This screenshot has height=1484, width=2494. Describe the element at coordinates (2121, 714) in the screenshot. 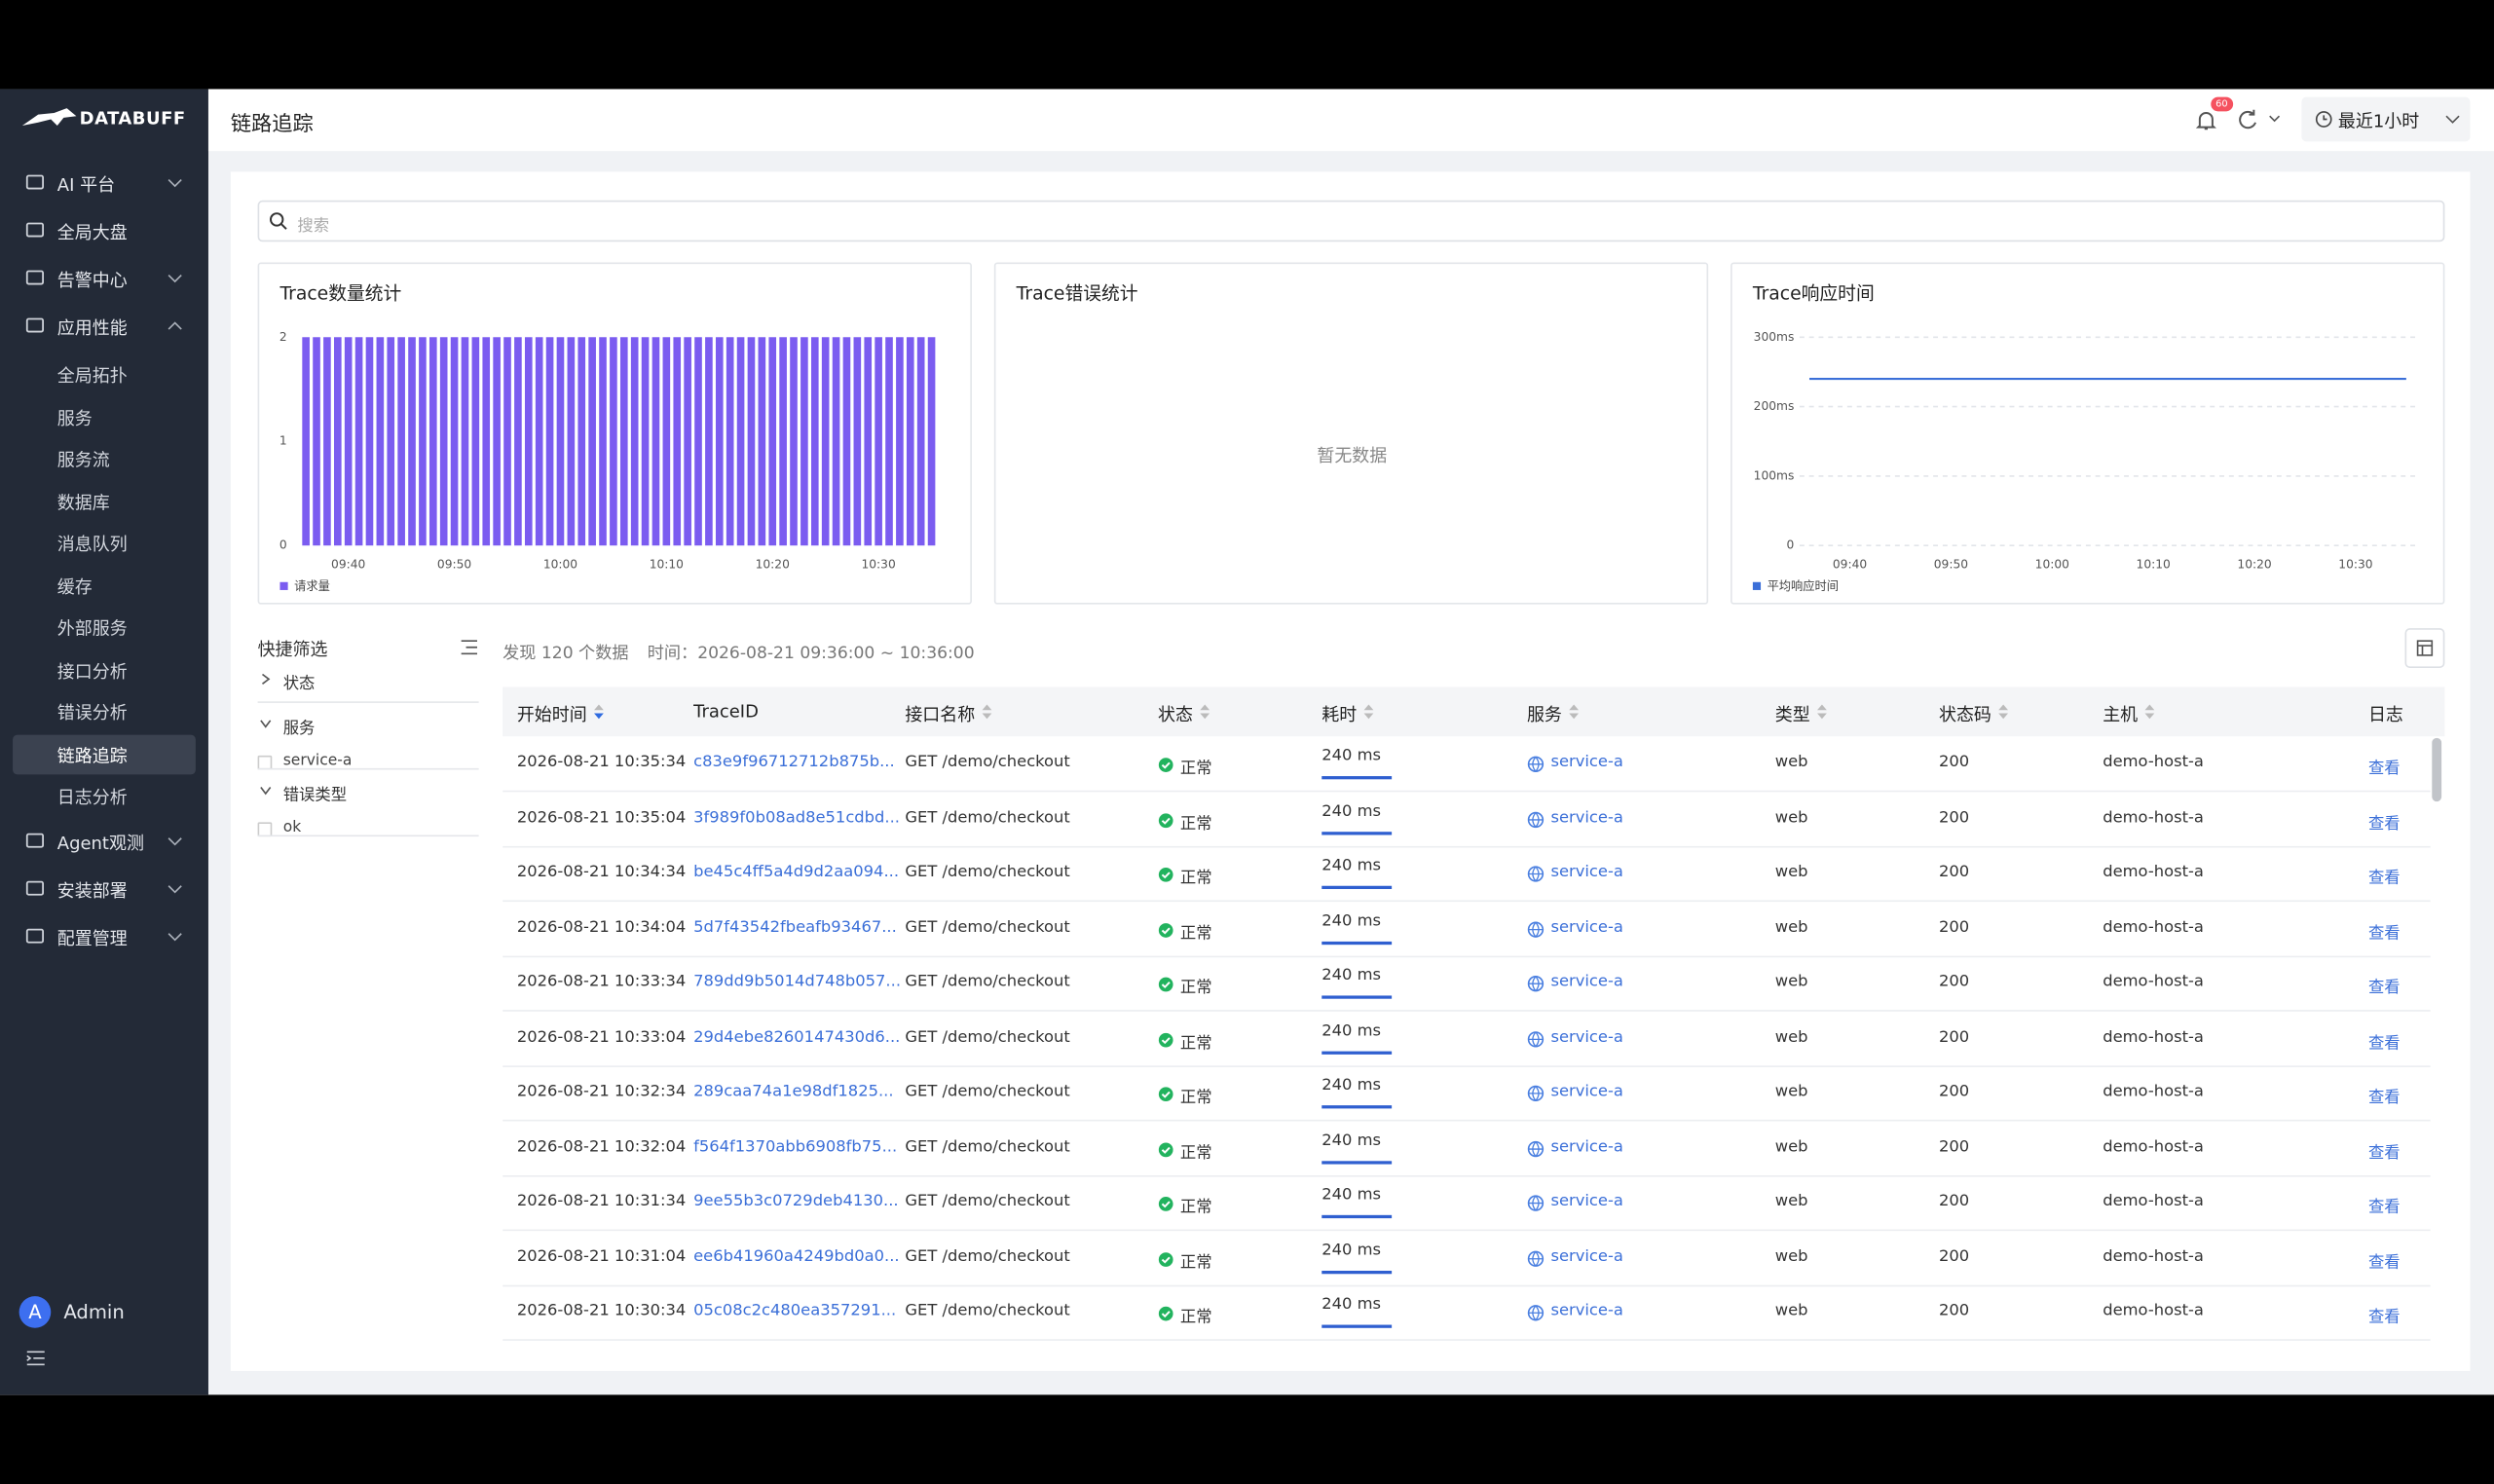

I see `column-header: 主机` at that location.